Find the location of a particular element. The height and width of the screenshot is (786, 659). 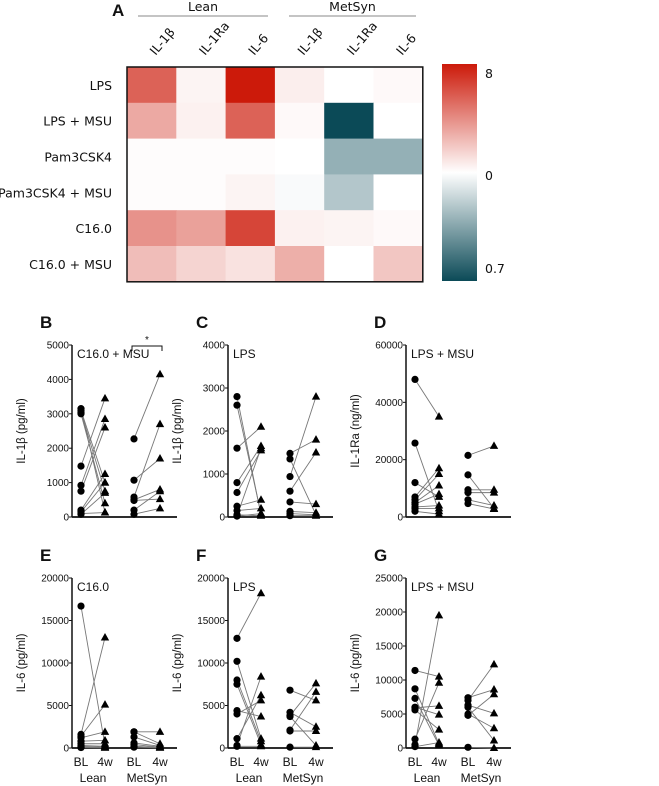

y-tick-label: 3000 is located at coordinates (58, 414).